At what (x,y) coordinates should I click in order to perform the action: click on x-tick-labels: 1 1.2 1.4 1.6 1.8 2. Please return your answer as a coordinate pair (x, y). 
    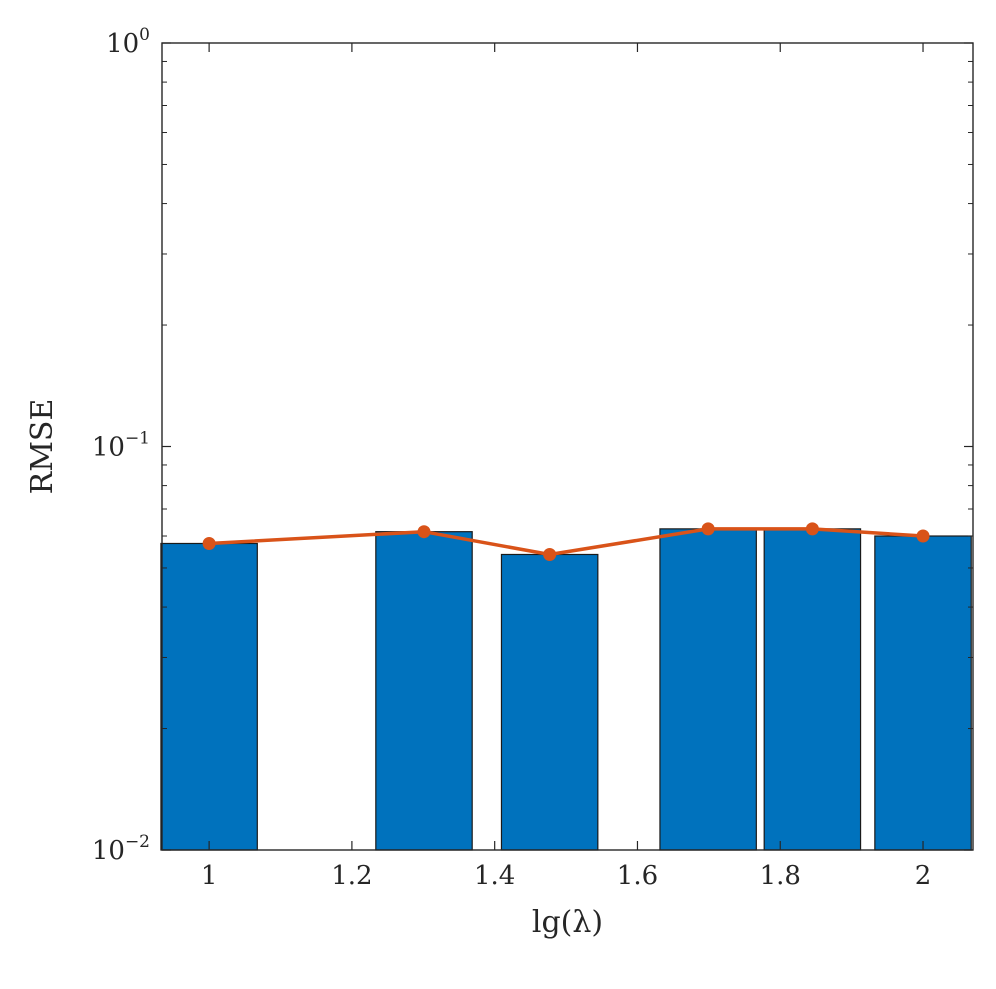
    Looking at the image, I should click on (566, 876).